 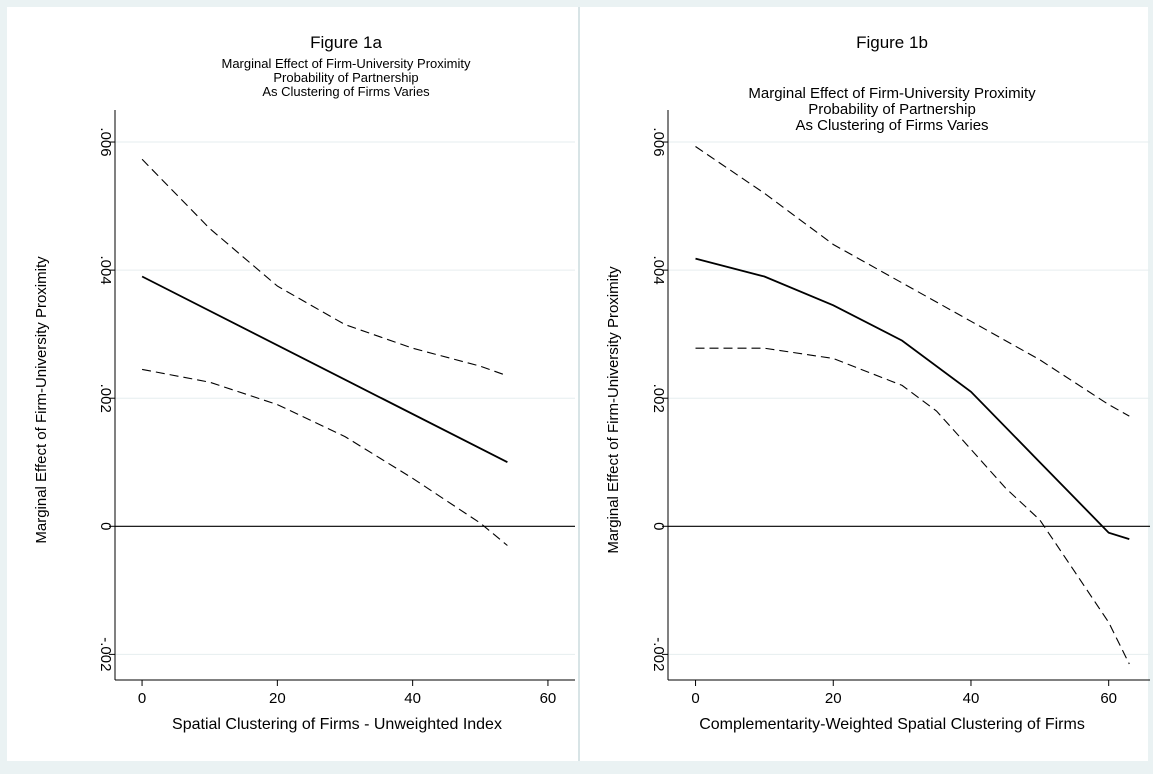 What do you see at coordinates (105, 654) in the screenshot?
I see `figure-1a-y-tick-label: -.002` at bounding box center [105, 654].